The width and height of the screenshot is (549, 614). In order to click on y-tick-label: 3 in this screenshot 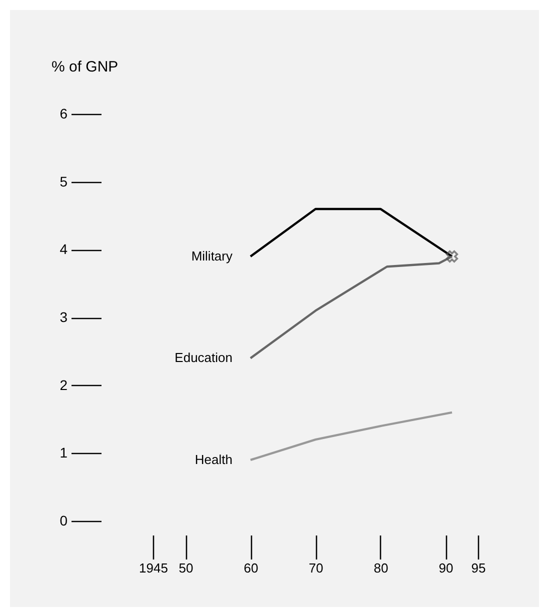, I will do `click(64, 317)`.